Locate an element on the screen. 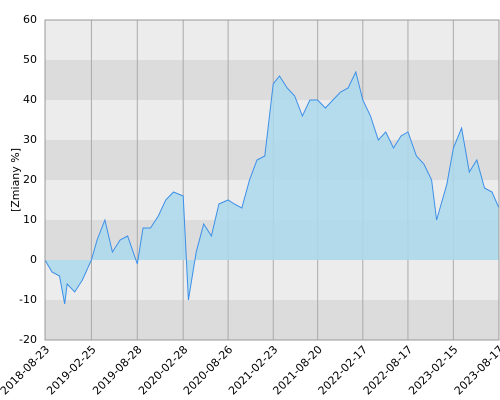 The width and height of the screenshot is (500, 400). y-tick-label: 20 is located at coordinates (30, 179).